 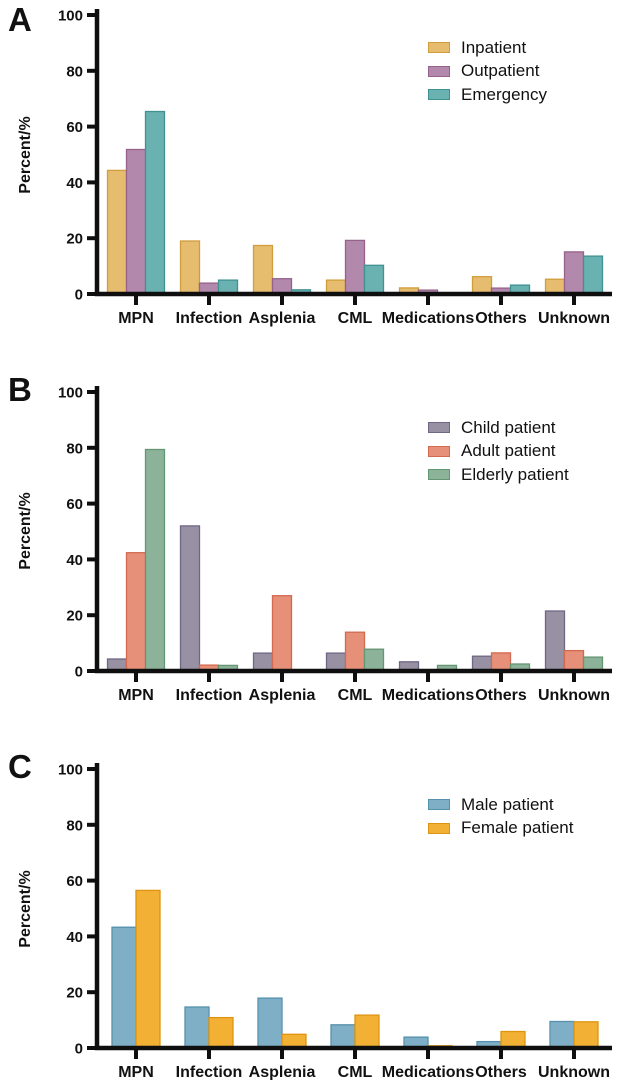 I want to click on legend-item: Male patient, so click(x=500, y=805).